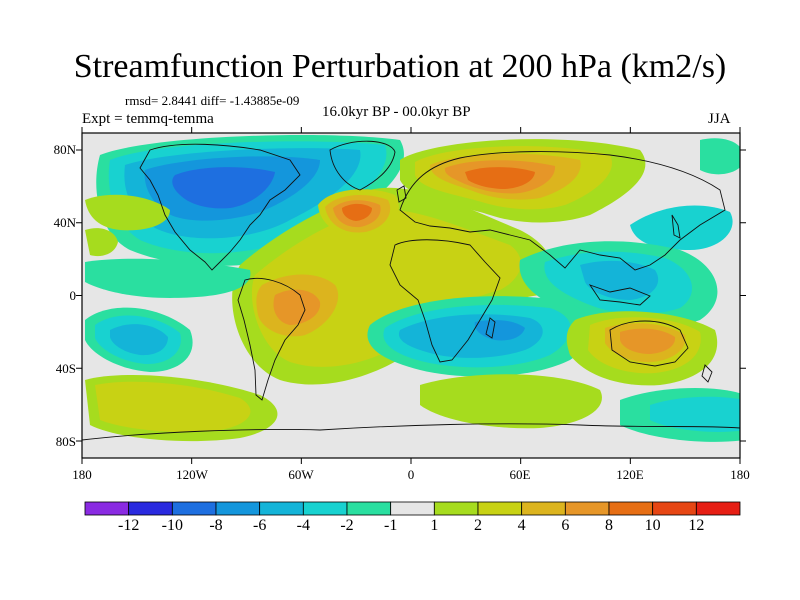 Image resolution: width=800 pixels, height=600 pixels. I want to click on colorbar-label: -2, so click(347, 525).